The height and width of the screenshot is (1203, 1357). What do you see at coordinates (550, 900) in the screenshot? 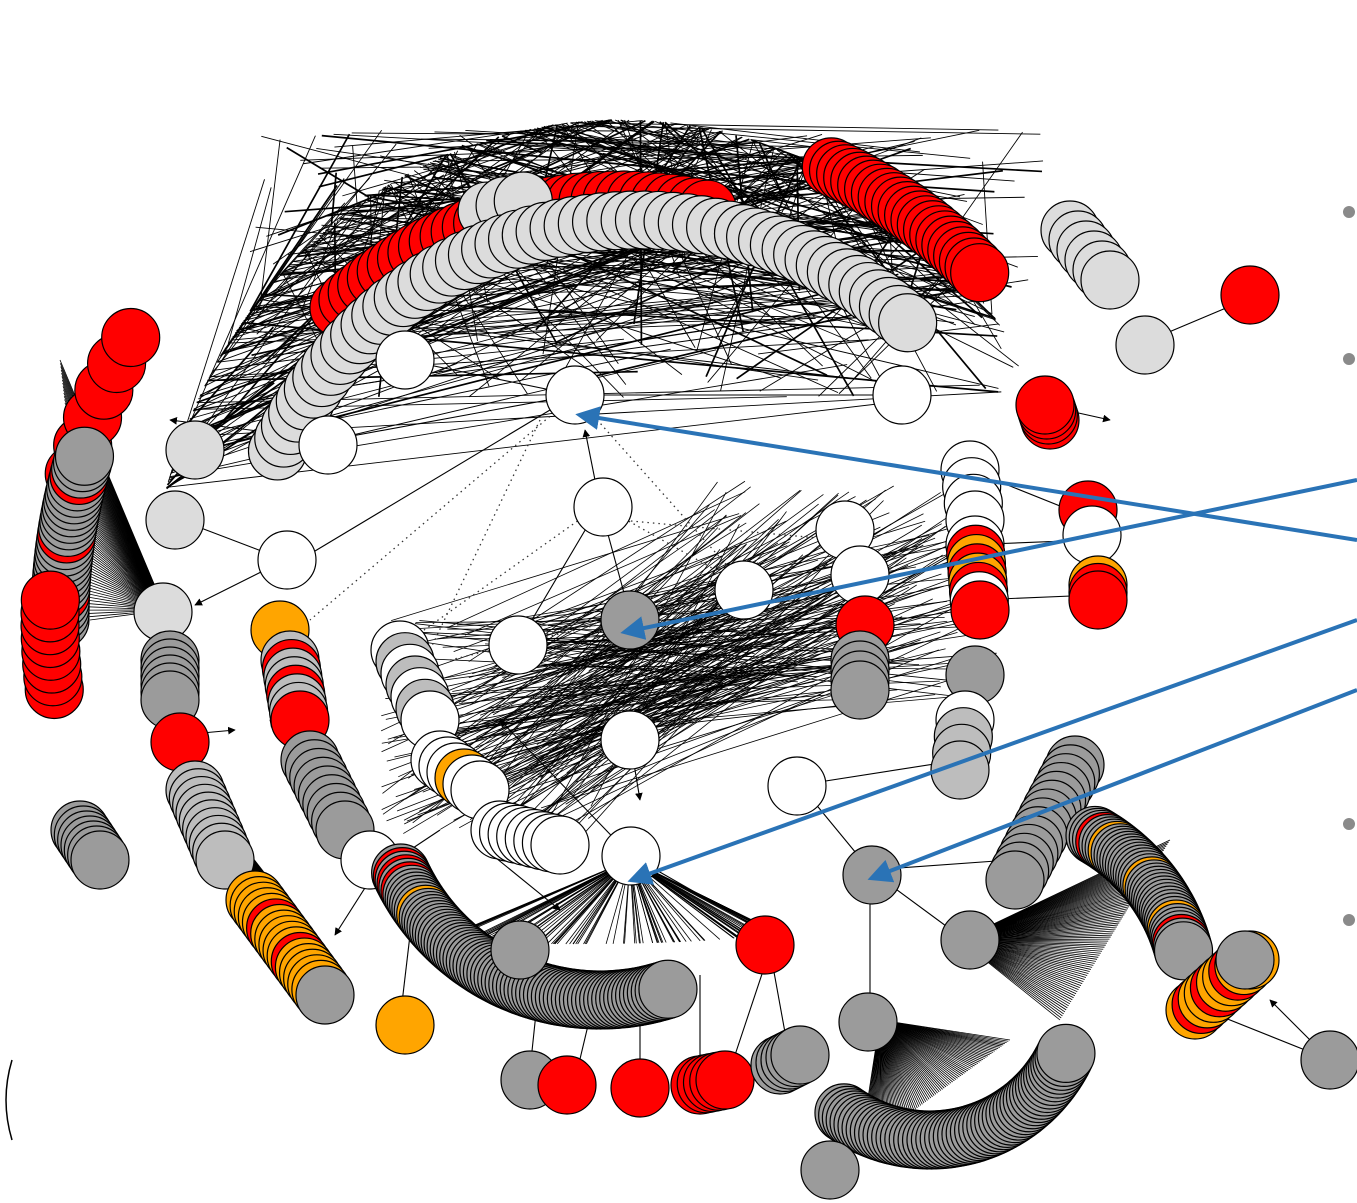
I see `fan-edge` at bounding box center [550, 900].